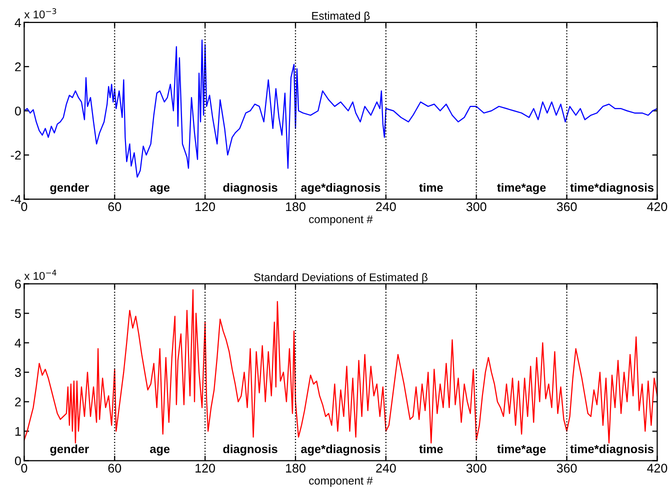 This screenshot has width=672, height=498. What do you see at coordinates (341, 278) in the screenshot?
I see `chart-title: Standard Deviations of Estimated β` at bounding box center [341, 278].